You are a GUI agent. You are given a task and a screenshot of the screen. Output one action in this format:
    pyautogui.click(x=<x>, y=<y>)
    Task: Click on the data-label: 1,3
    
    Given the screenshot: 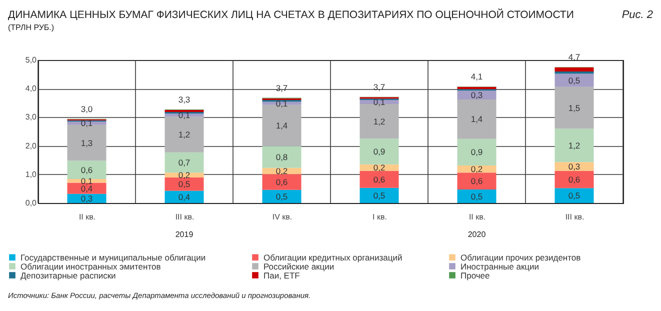 What is the action you would take?
    pyautogui.click(x=86, y=143)
    